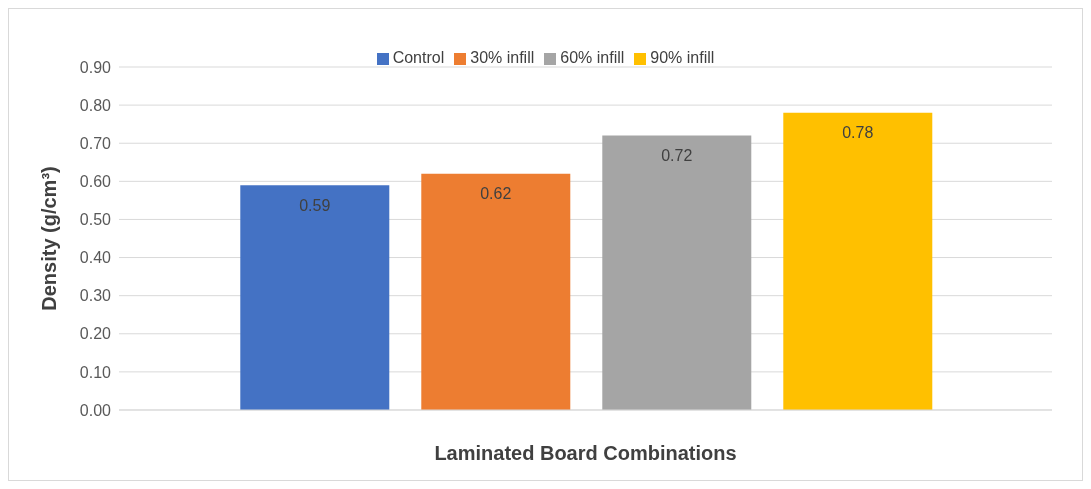 Image resolution: width=1091 pixels, height=489 pixels. Describe the element at coordinates (95, 334) in the screenshot. I see `y-tick-label: 0.20` at that location.